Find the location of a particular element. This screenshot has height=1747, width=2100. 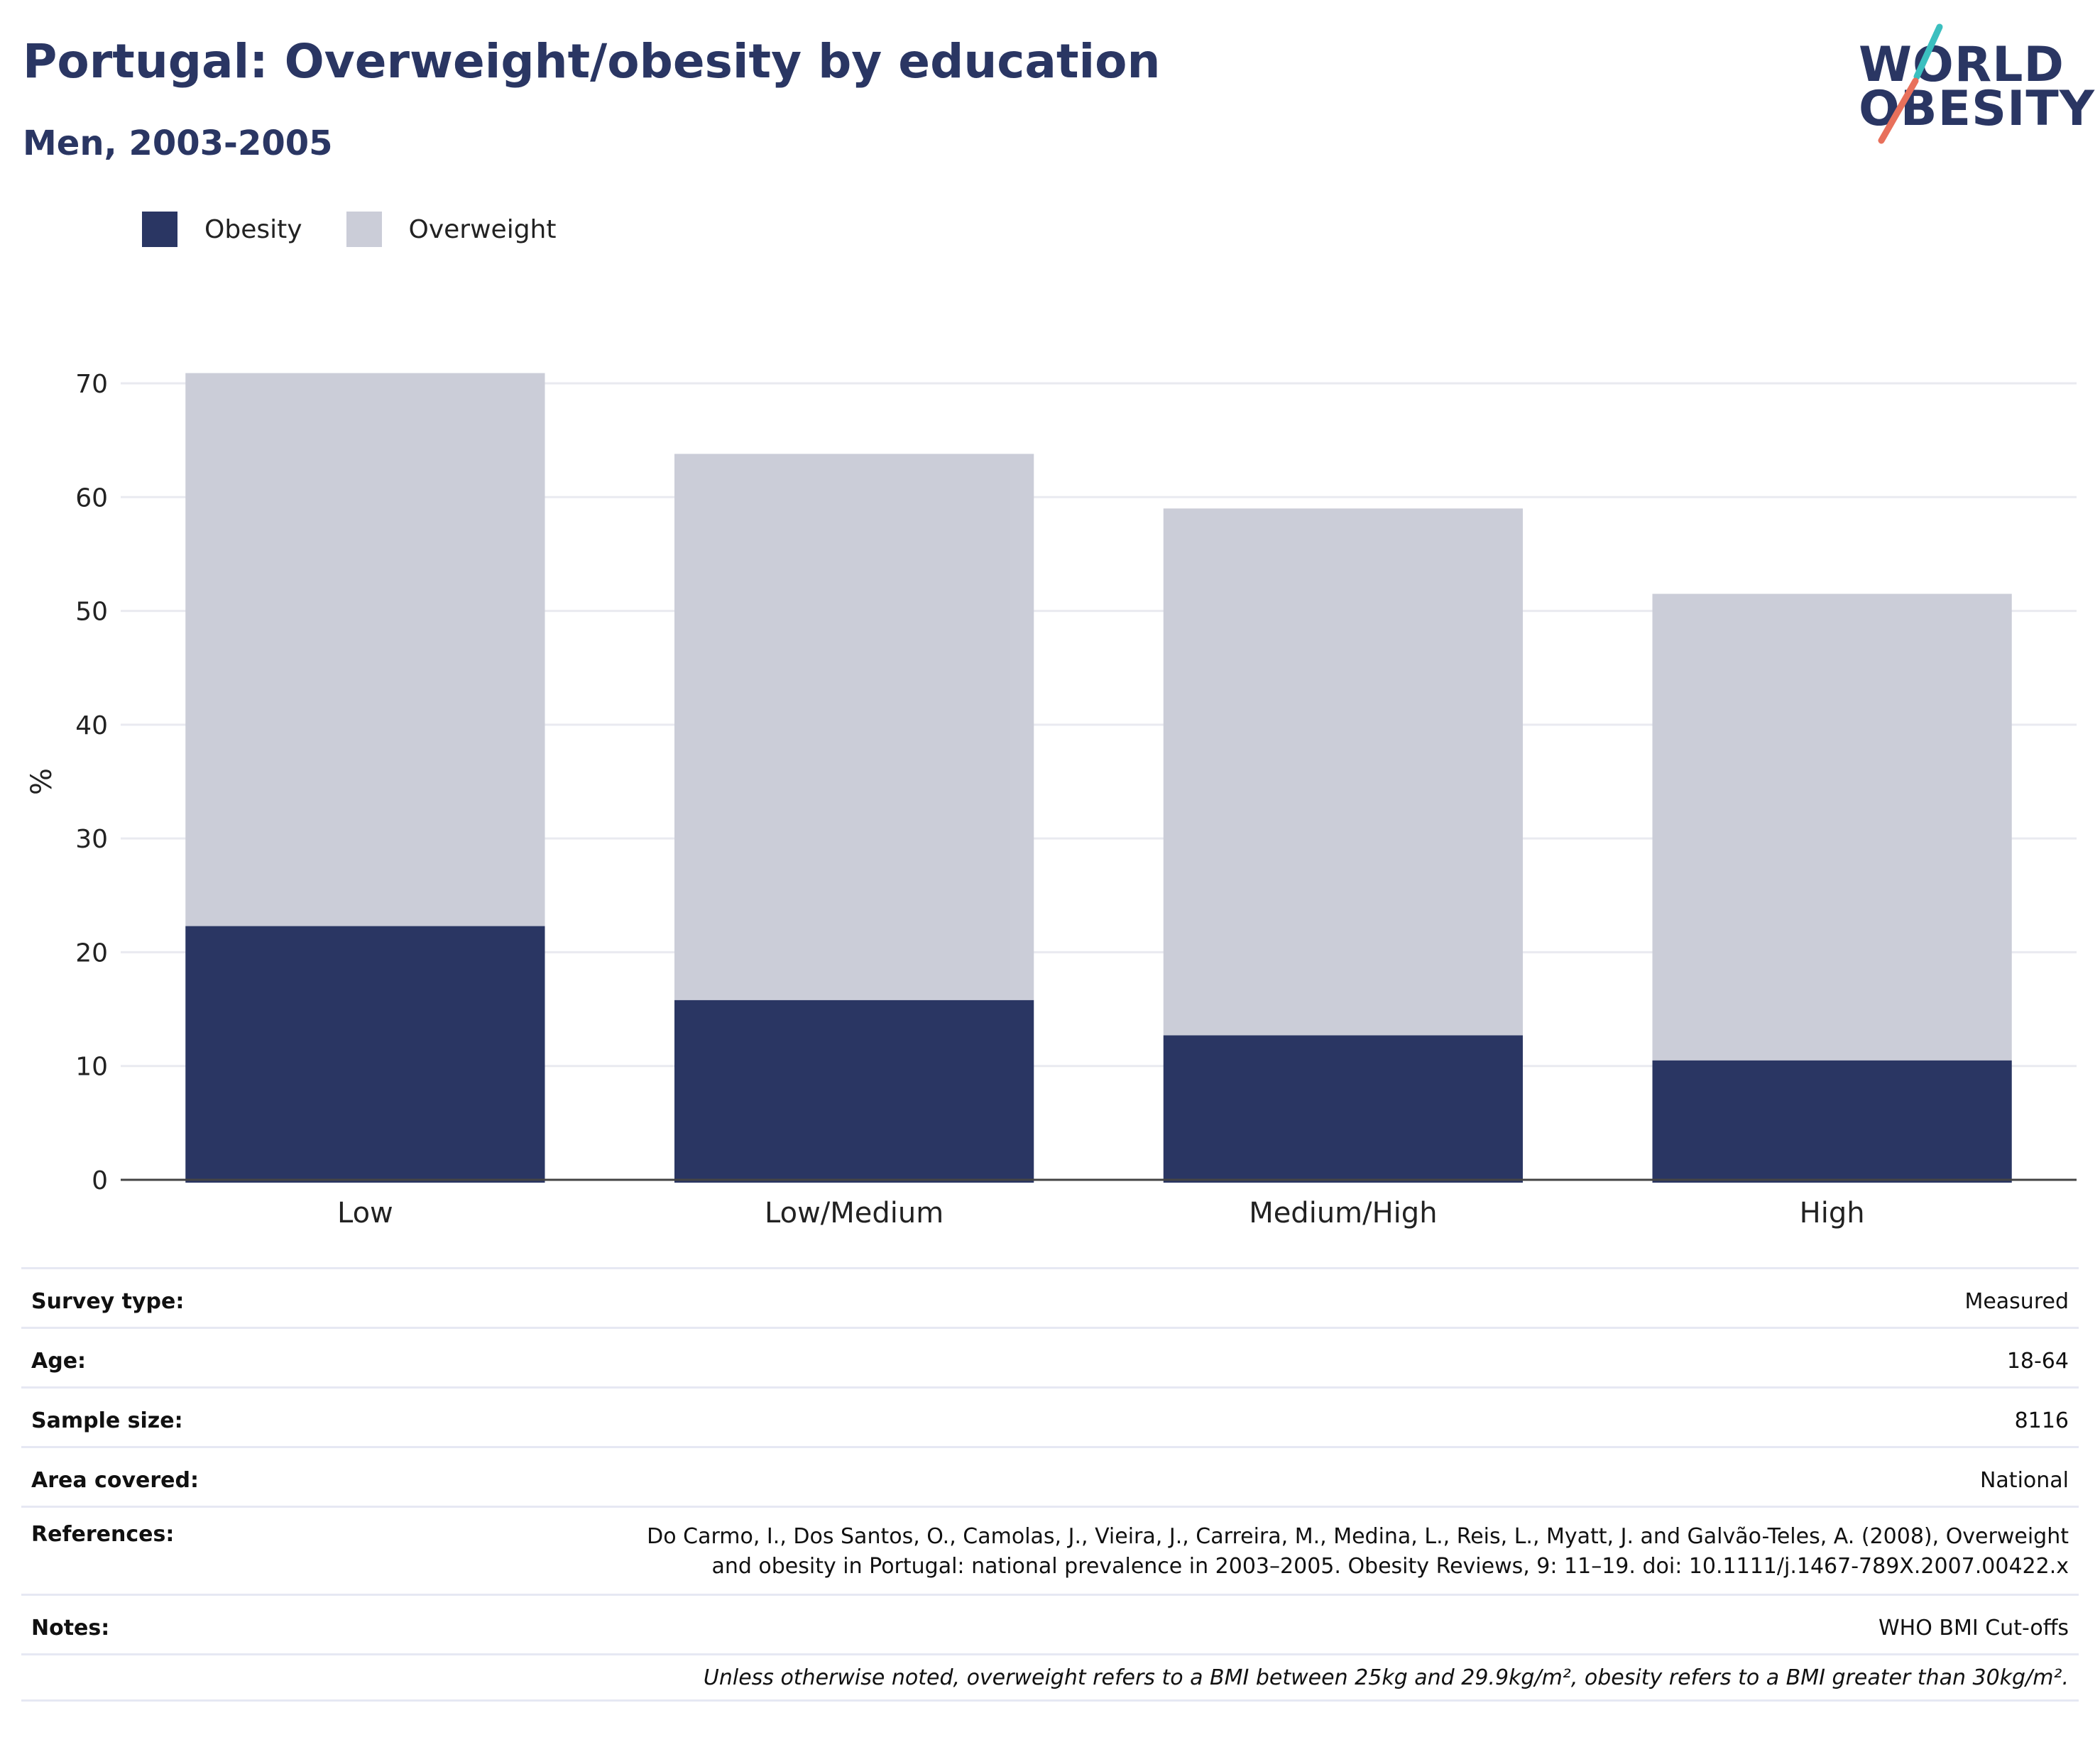

x-tick-label: Medium/High is located at coordinates (1343, 1213).